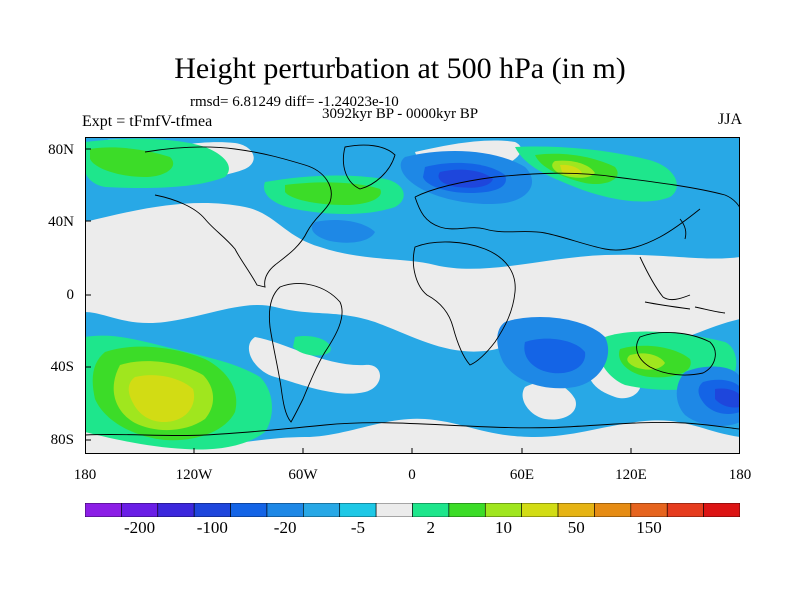  Describe the element at coordinates (70, 295) in the screenshot. I see `lat-label-0: 0` at that location.